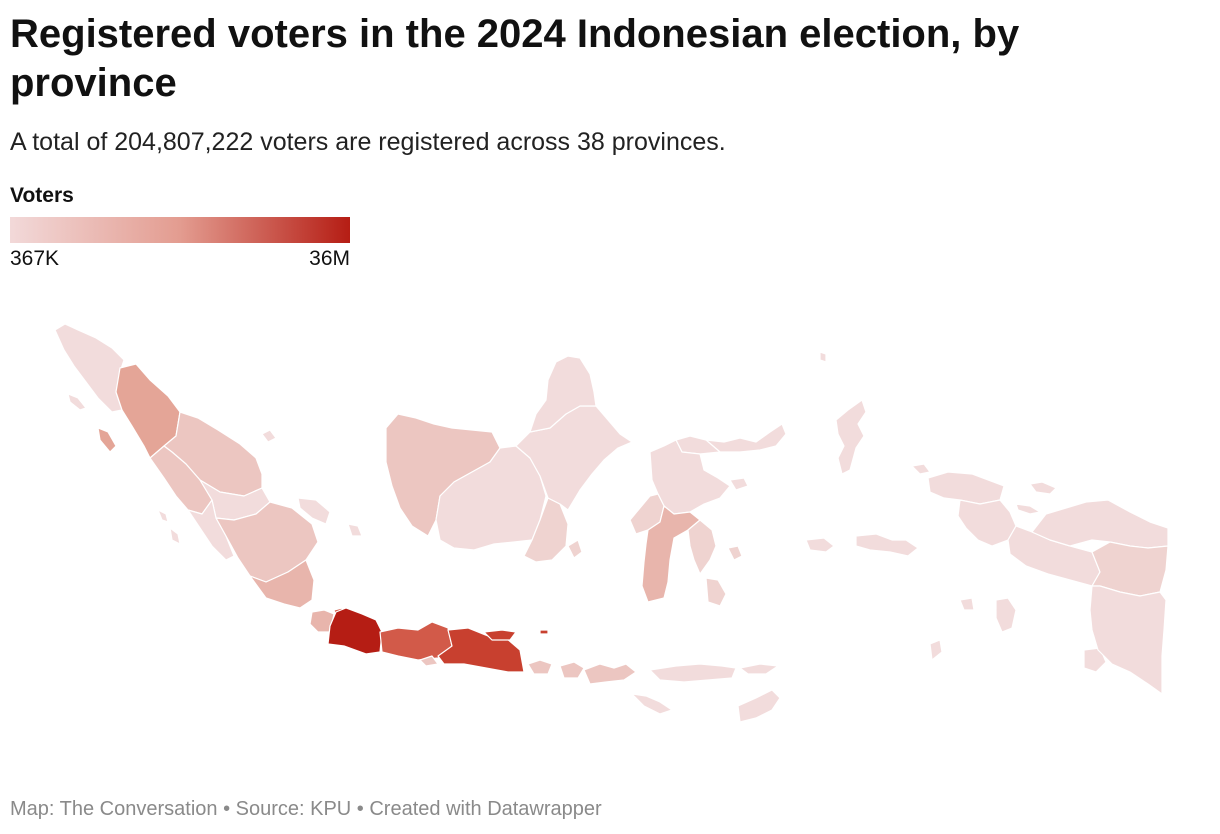 Image resolution: width=1220 pixels, height=834 pixels. I want to click on province-west-java, so click(355, 631).